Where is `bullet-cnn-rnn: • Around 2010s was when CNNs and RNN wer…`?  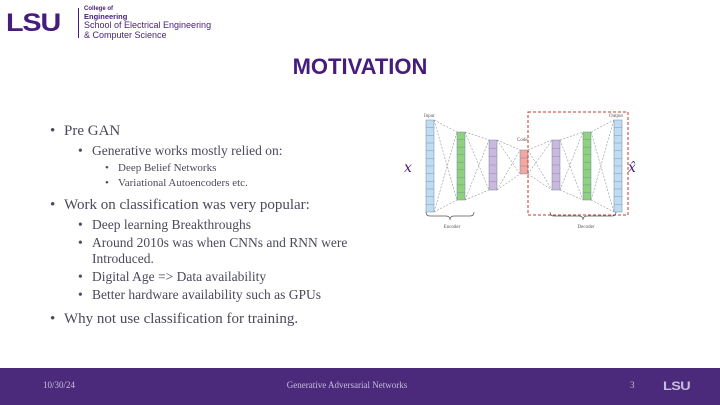 bullet-cnn-rnn: • Around 2010s was when CNNs and RNN wer… is located at coordinates (215, 251).